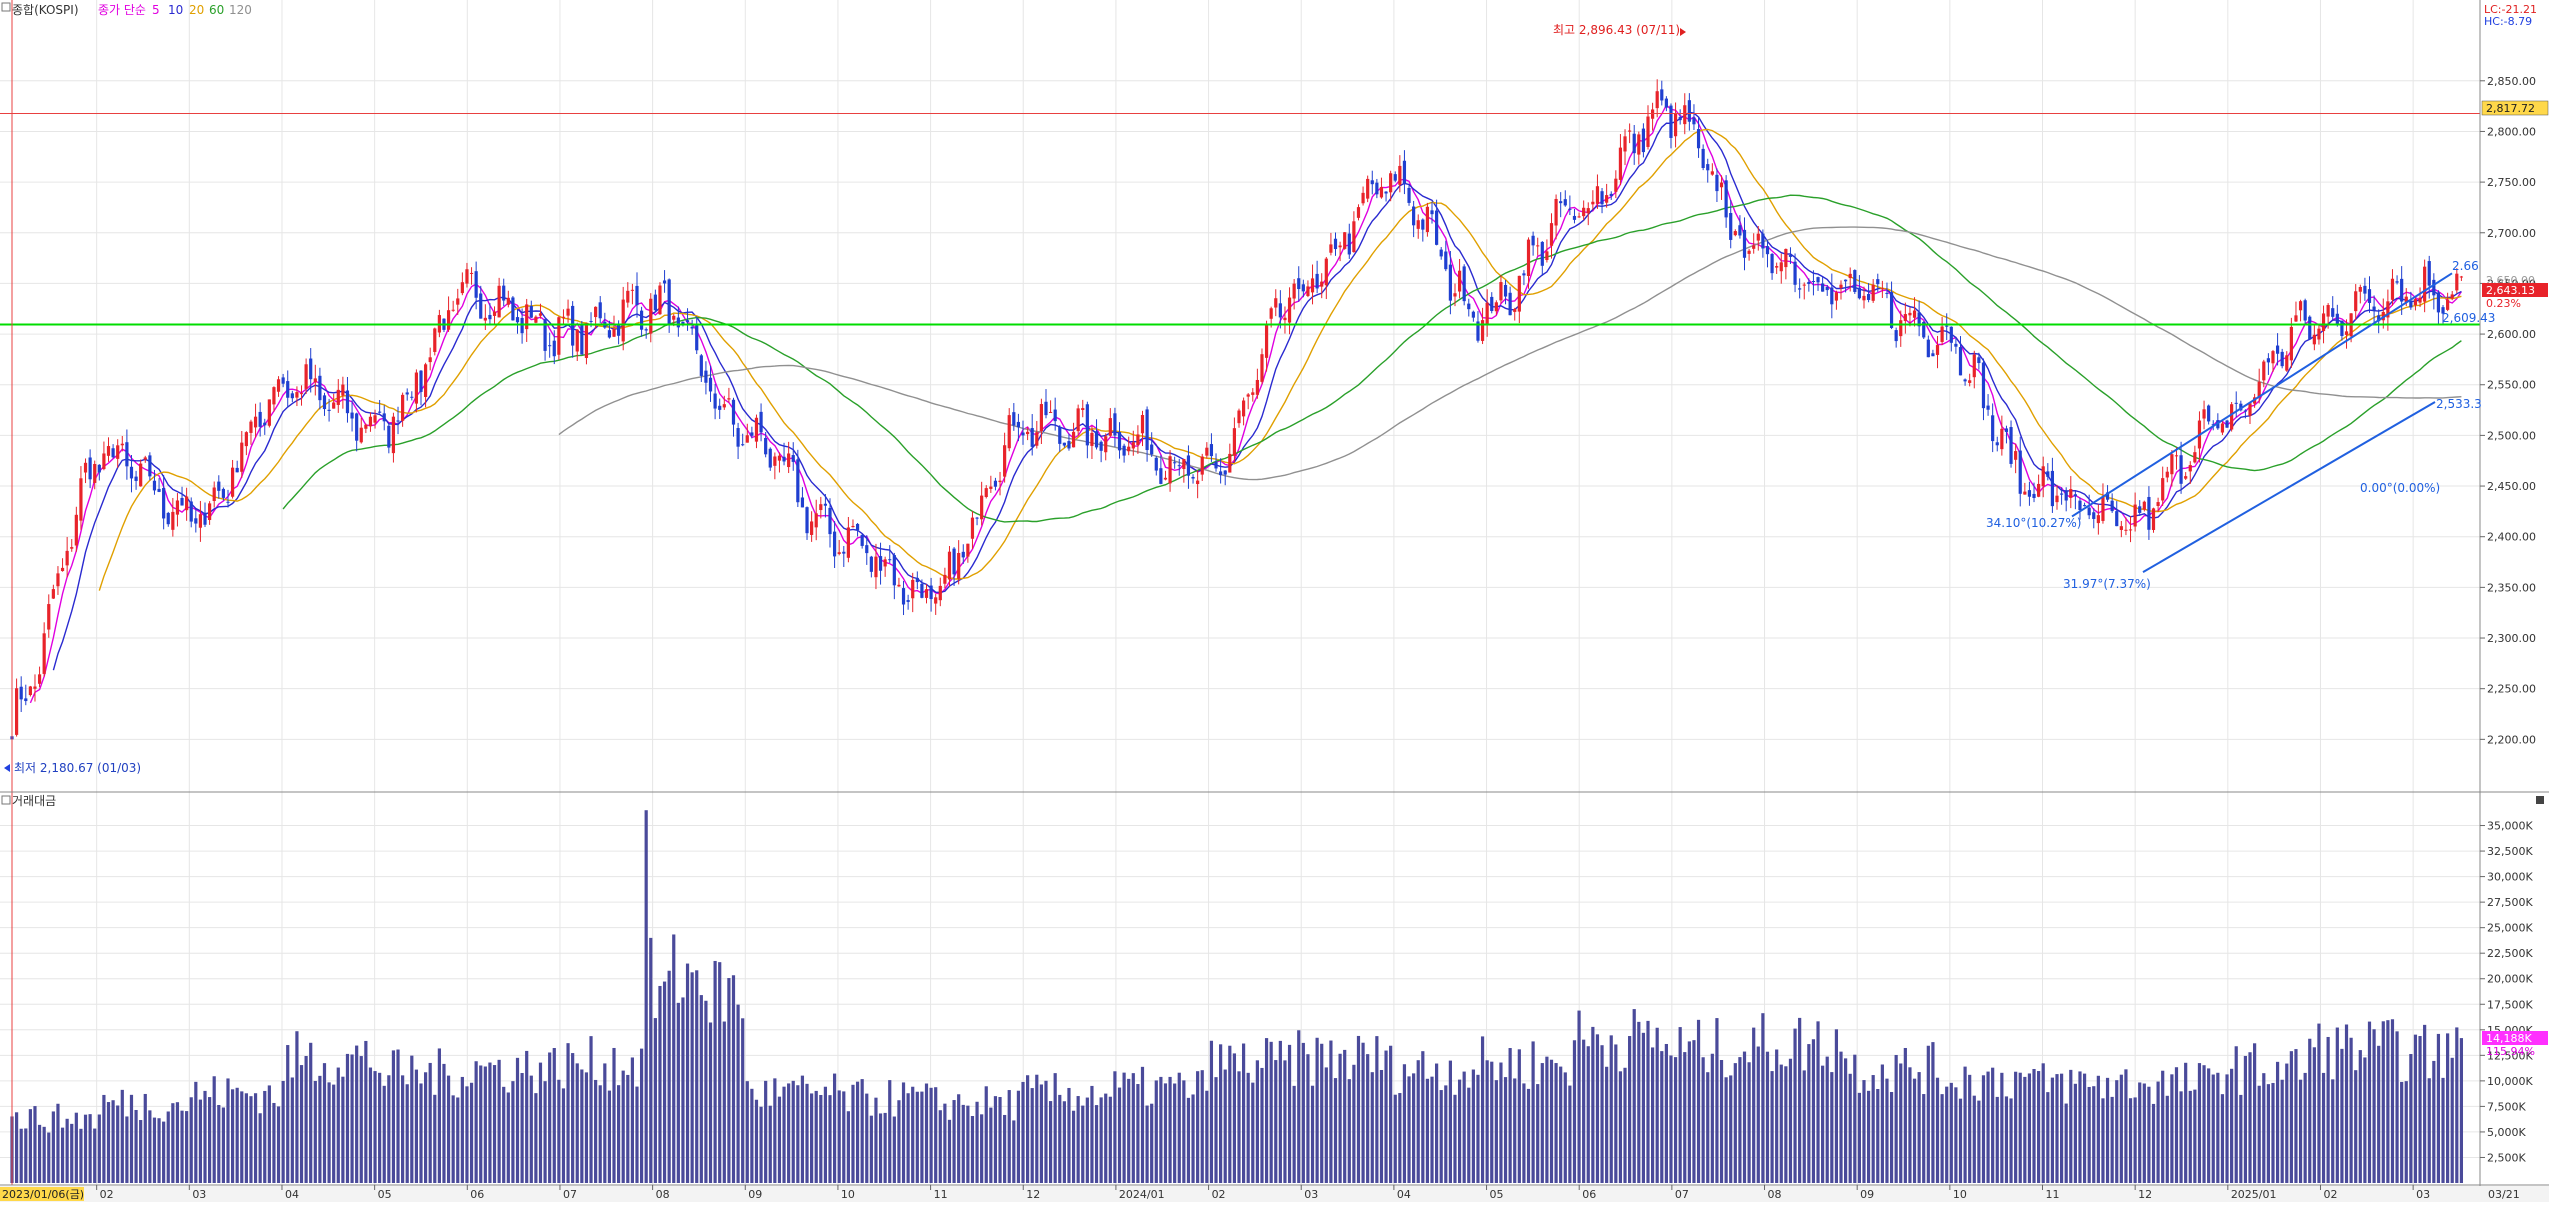 The image size is (2549, 1206). I want to click on price-tick-label: 2,550.00, so click(2511, 385).